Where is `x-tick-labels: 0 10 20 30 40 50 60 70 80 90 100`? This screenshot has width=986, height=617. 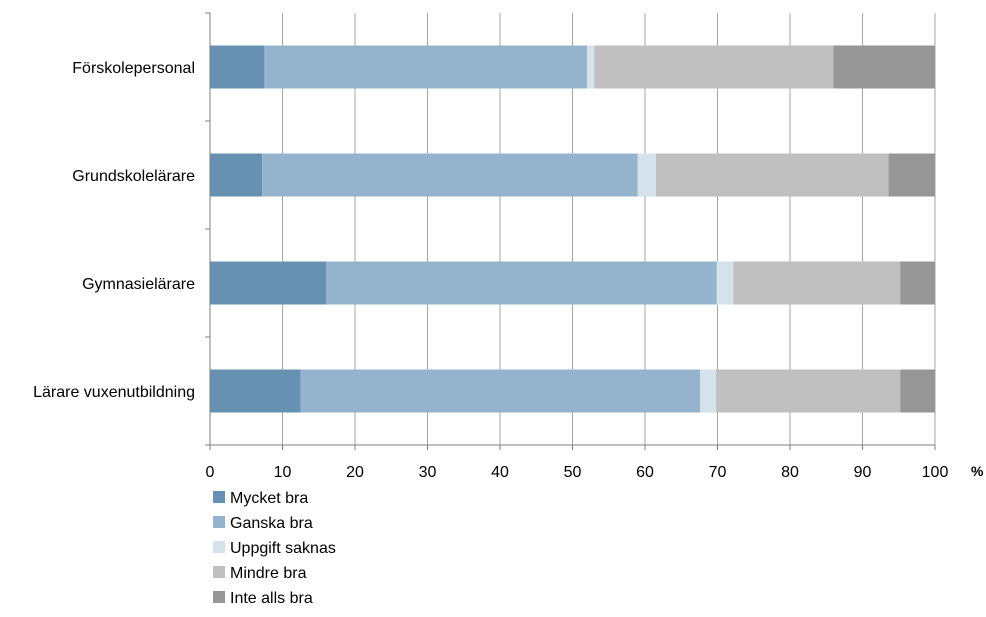 x-tick-labels: 0 10 20 30 40 50 60 70 80 90 100 is located at coordinates (577, 472).